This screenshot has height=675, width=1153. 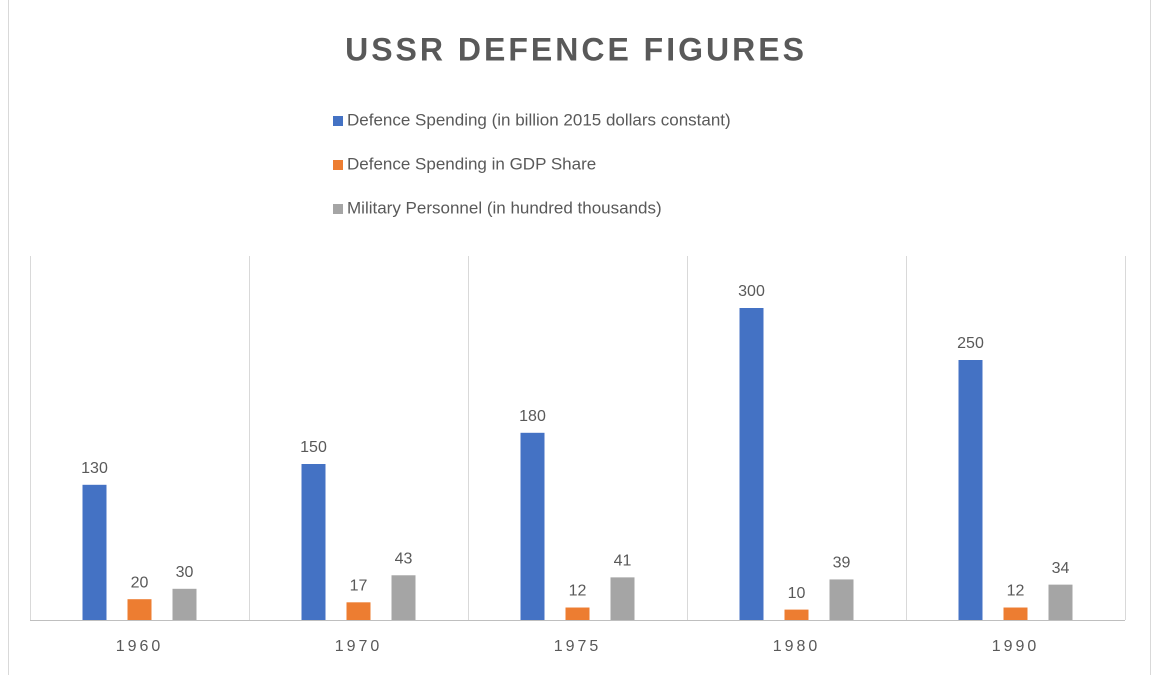 What do you see at coordinates (842, 563) in the screenshot?
I see `data-label: 39` at bounding box center [842, 563].